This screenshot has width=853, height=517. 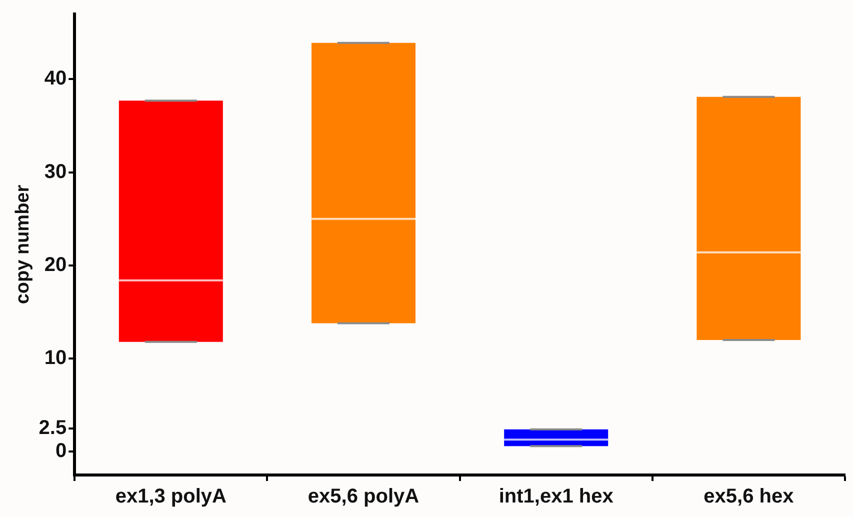 What do you see at coordinates (55, 171) in the screenshot?
I see `y-tick-label: 30` at bounding box center [55, 171].